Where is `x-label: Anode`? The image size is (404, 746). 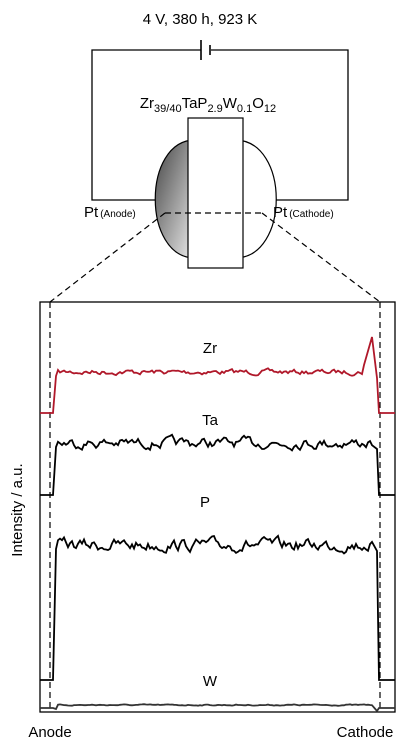 x-label: Anode is located at coordinates (49, 732).